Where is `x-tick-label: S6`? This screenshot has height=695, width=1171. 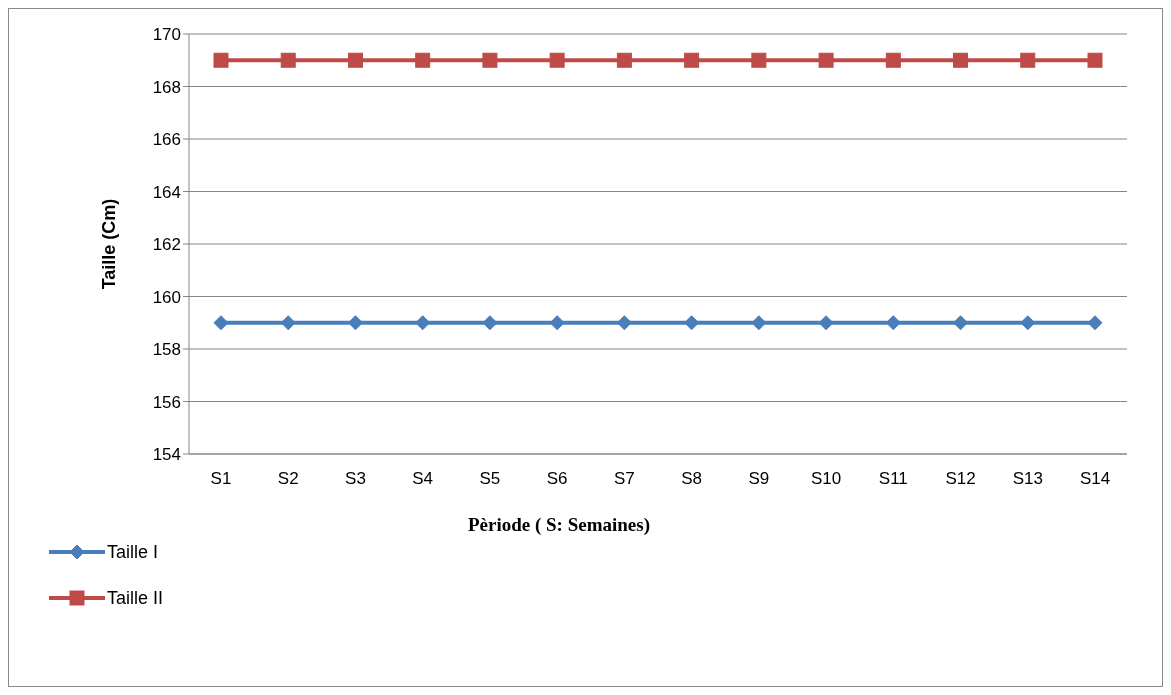
x-tick-label: S6 is located at coordinates (557, 479).